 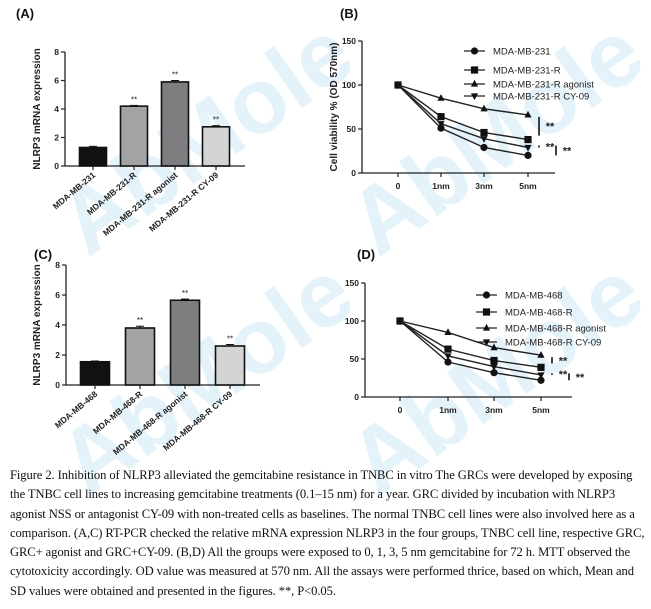 What do you see at coordinates (527, 71) in the screenshot?
I see `legend-label-b: MDA-MB-231-R` at bounding box center [527, 71].